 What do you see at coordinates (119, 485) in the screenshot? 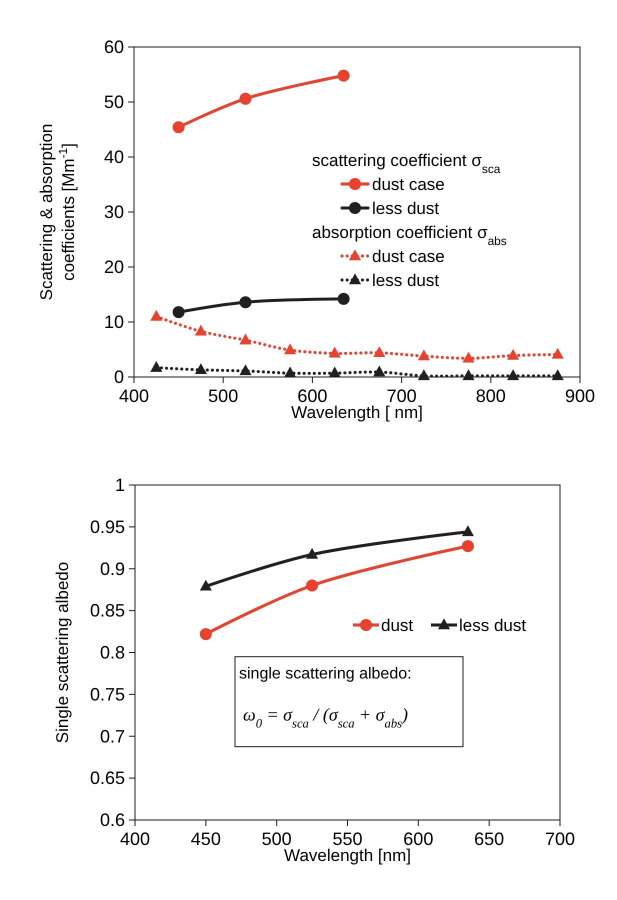
I see `y-tick-label: 1` at bounding box center [119, 485].